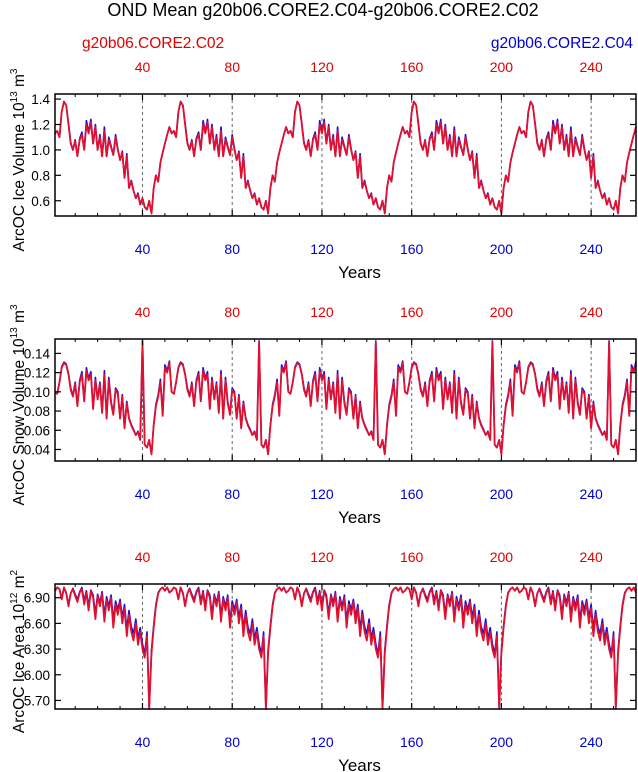 This screenshot has width=638, height=772. I want to click on y-axis-label: ArcOC Ice Volume 1013 m3, so click(18, 159).